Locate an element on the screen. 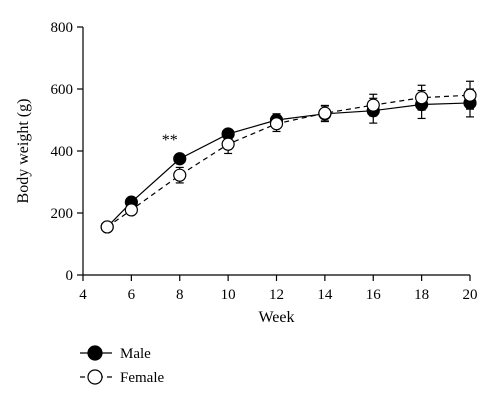 This screenshot has width=500, height=404. x-tick-label: 20 is located at coordinates (470, 295).